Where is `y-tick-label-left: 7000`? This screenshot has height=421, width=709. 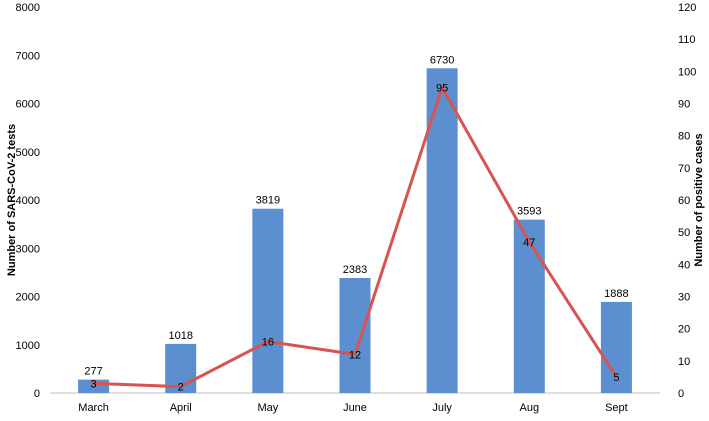 y-tick-label-left: 7000 is located at coordinates (28, 56).